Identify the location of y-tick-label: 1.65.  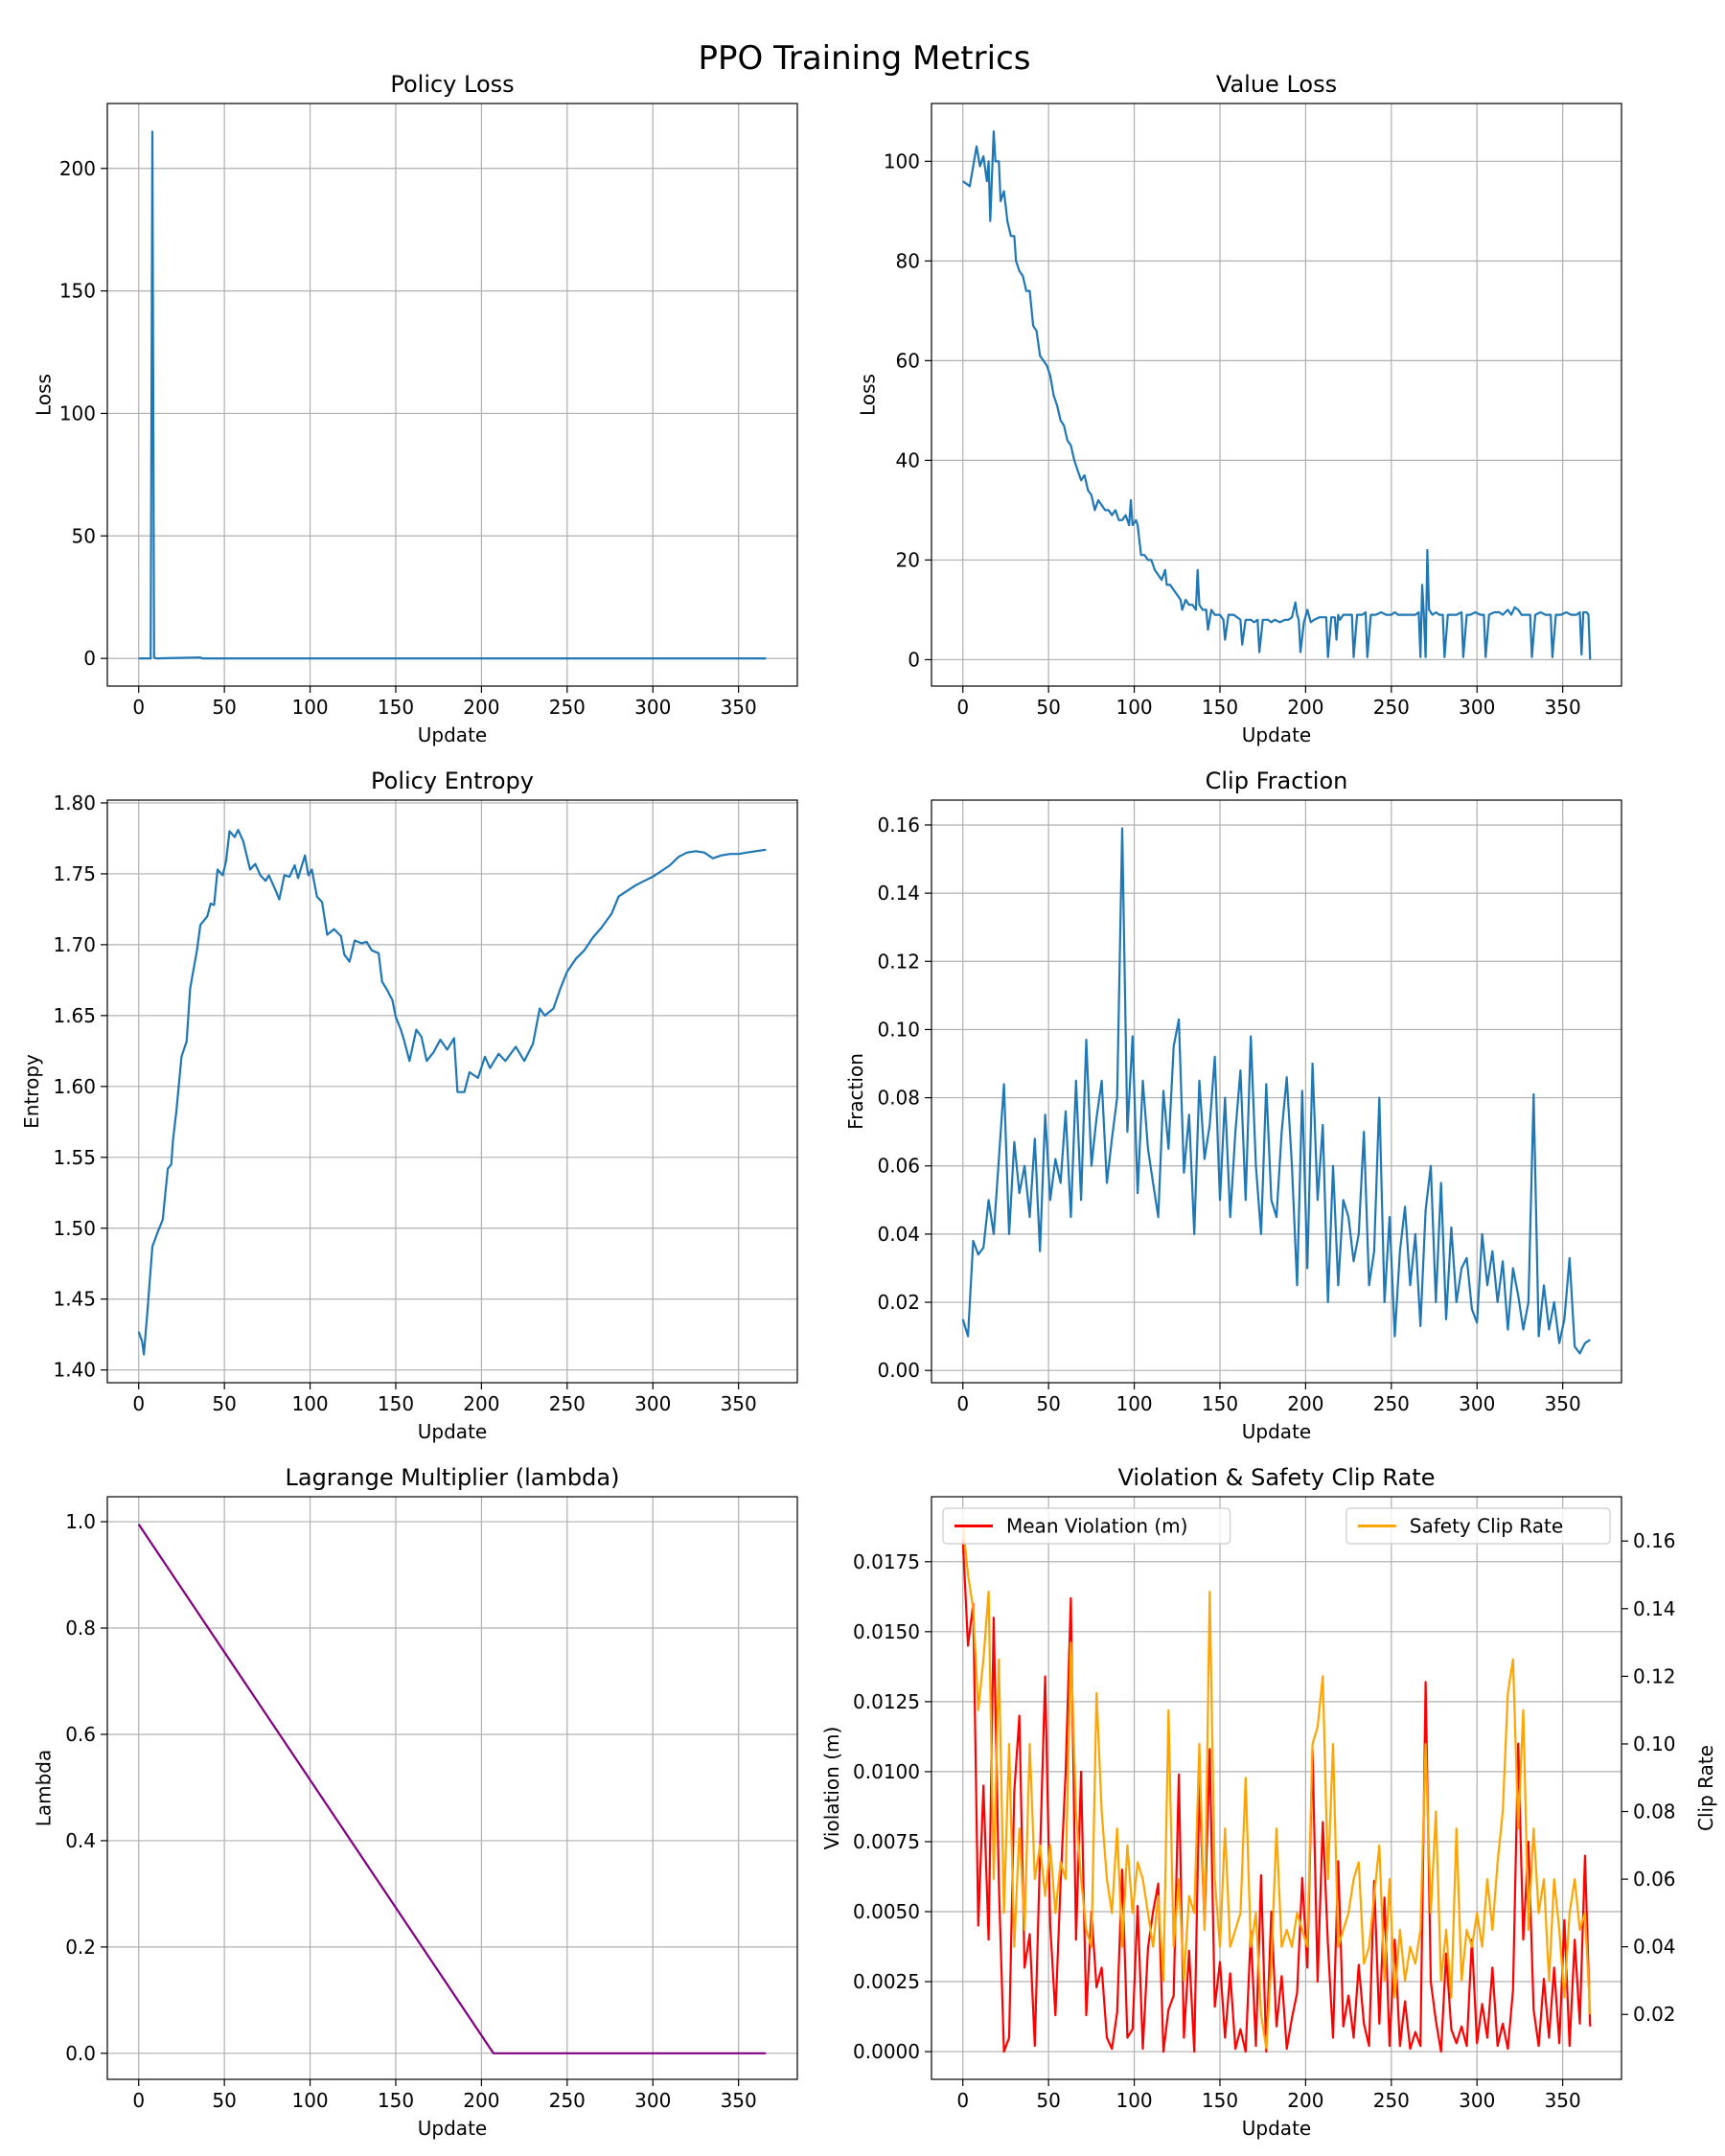
(74, 1015).